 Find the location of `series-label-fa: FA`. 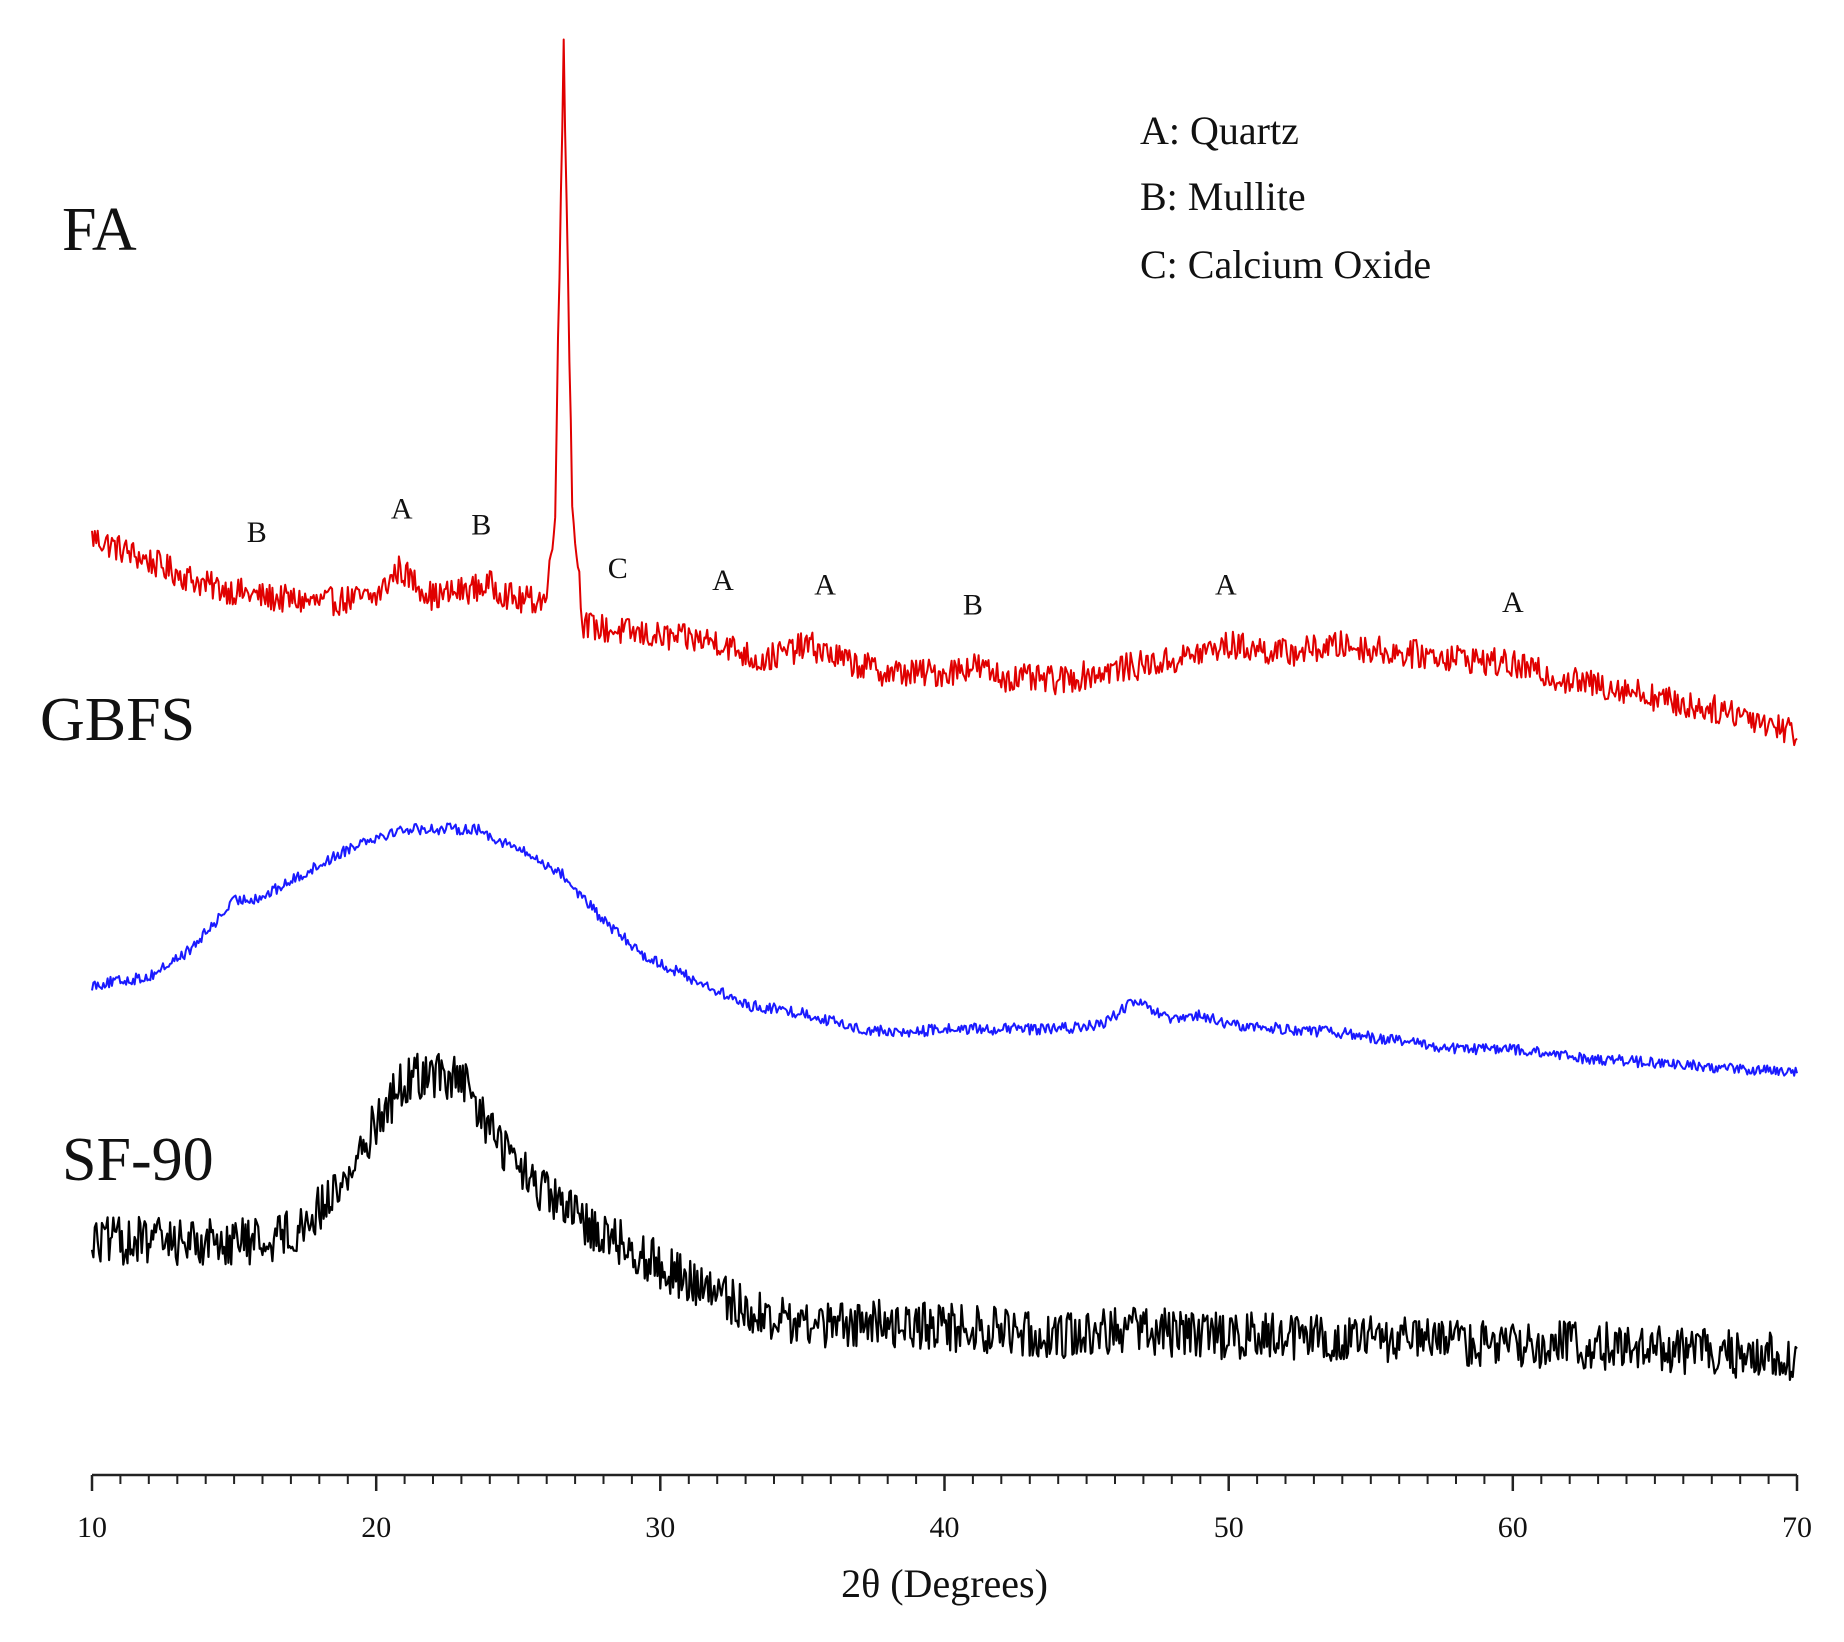

series-label-fa: FA is located at coordinates (99, 230).